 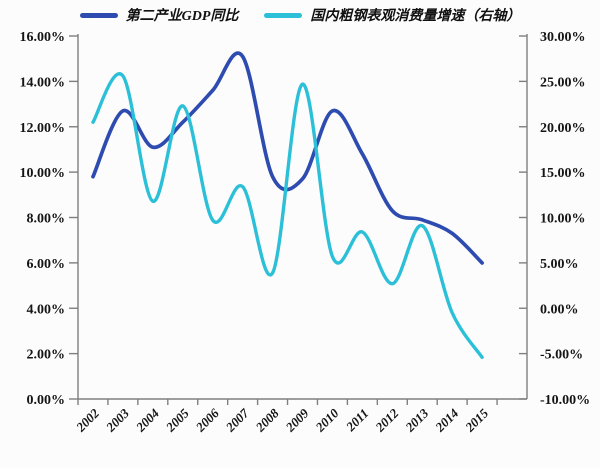 What do you see at coordinates (327, 420) in the screenshot?
I see `x-axis-label: 2010` at bounding box center [327, 420].